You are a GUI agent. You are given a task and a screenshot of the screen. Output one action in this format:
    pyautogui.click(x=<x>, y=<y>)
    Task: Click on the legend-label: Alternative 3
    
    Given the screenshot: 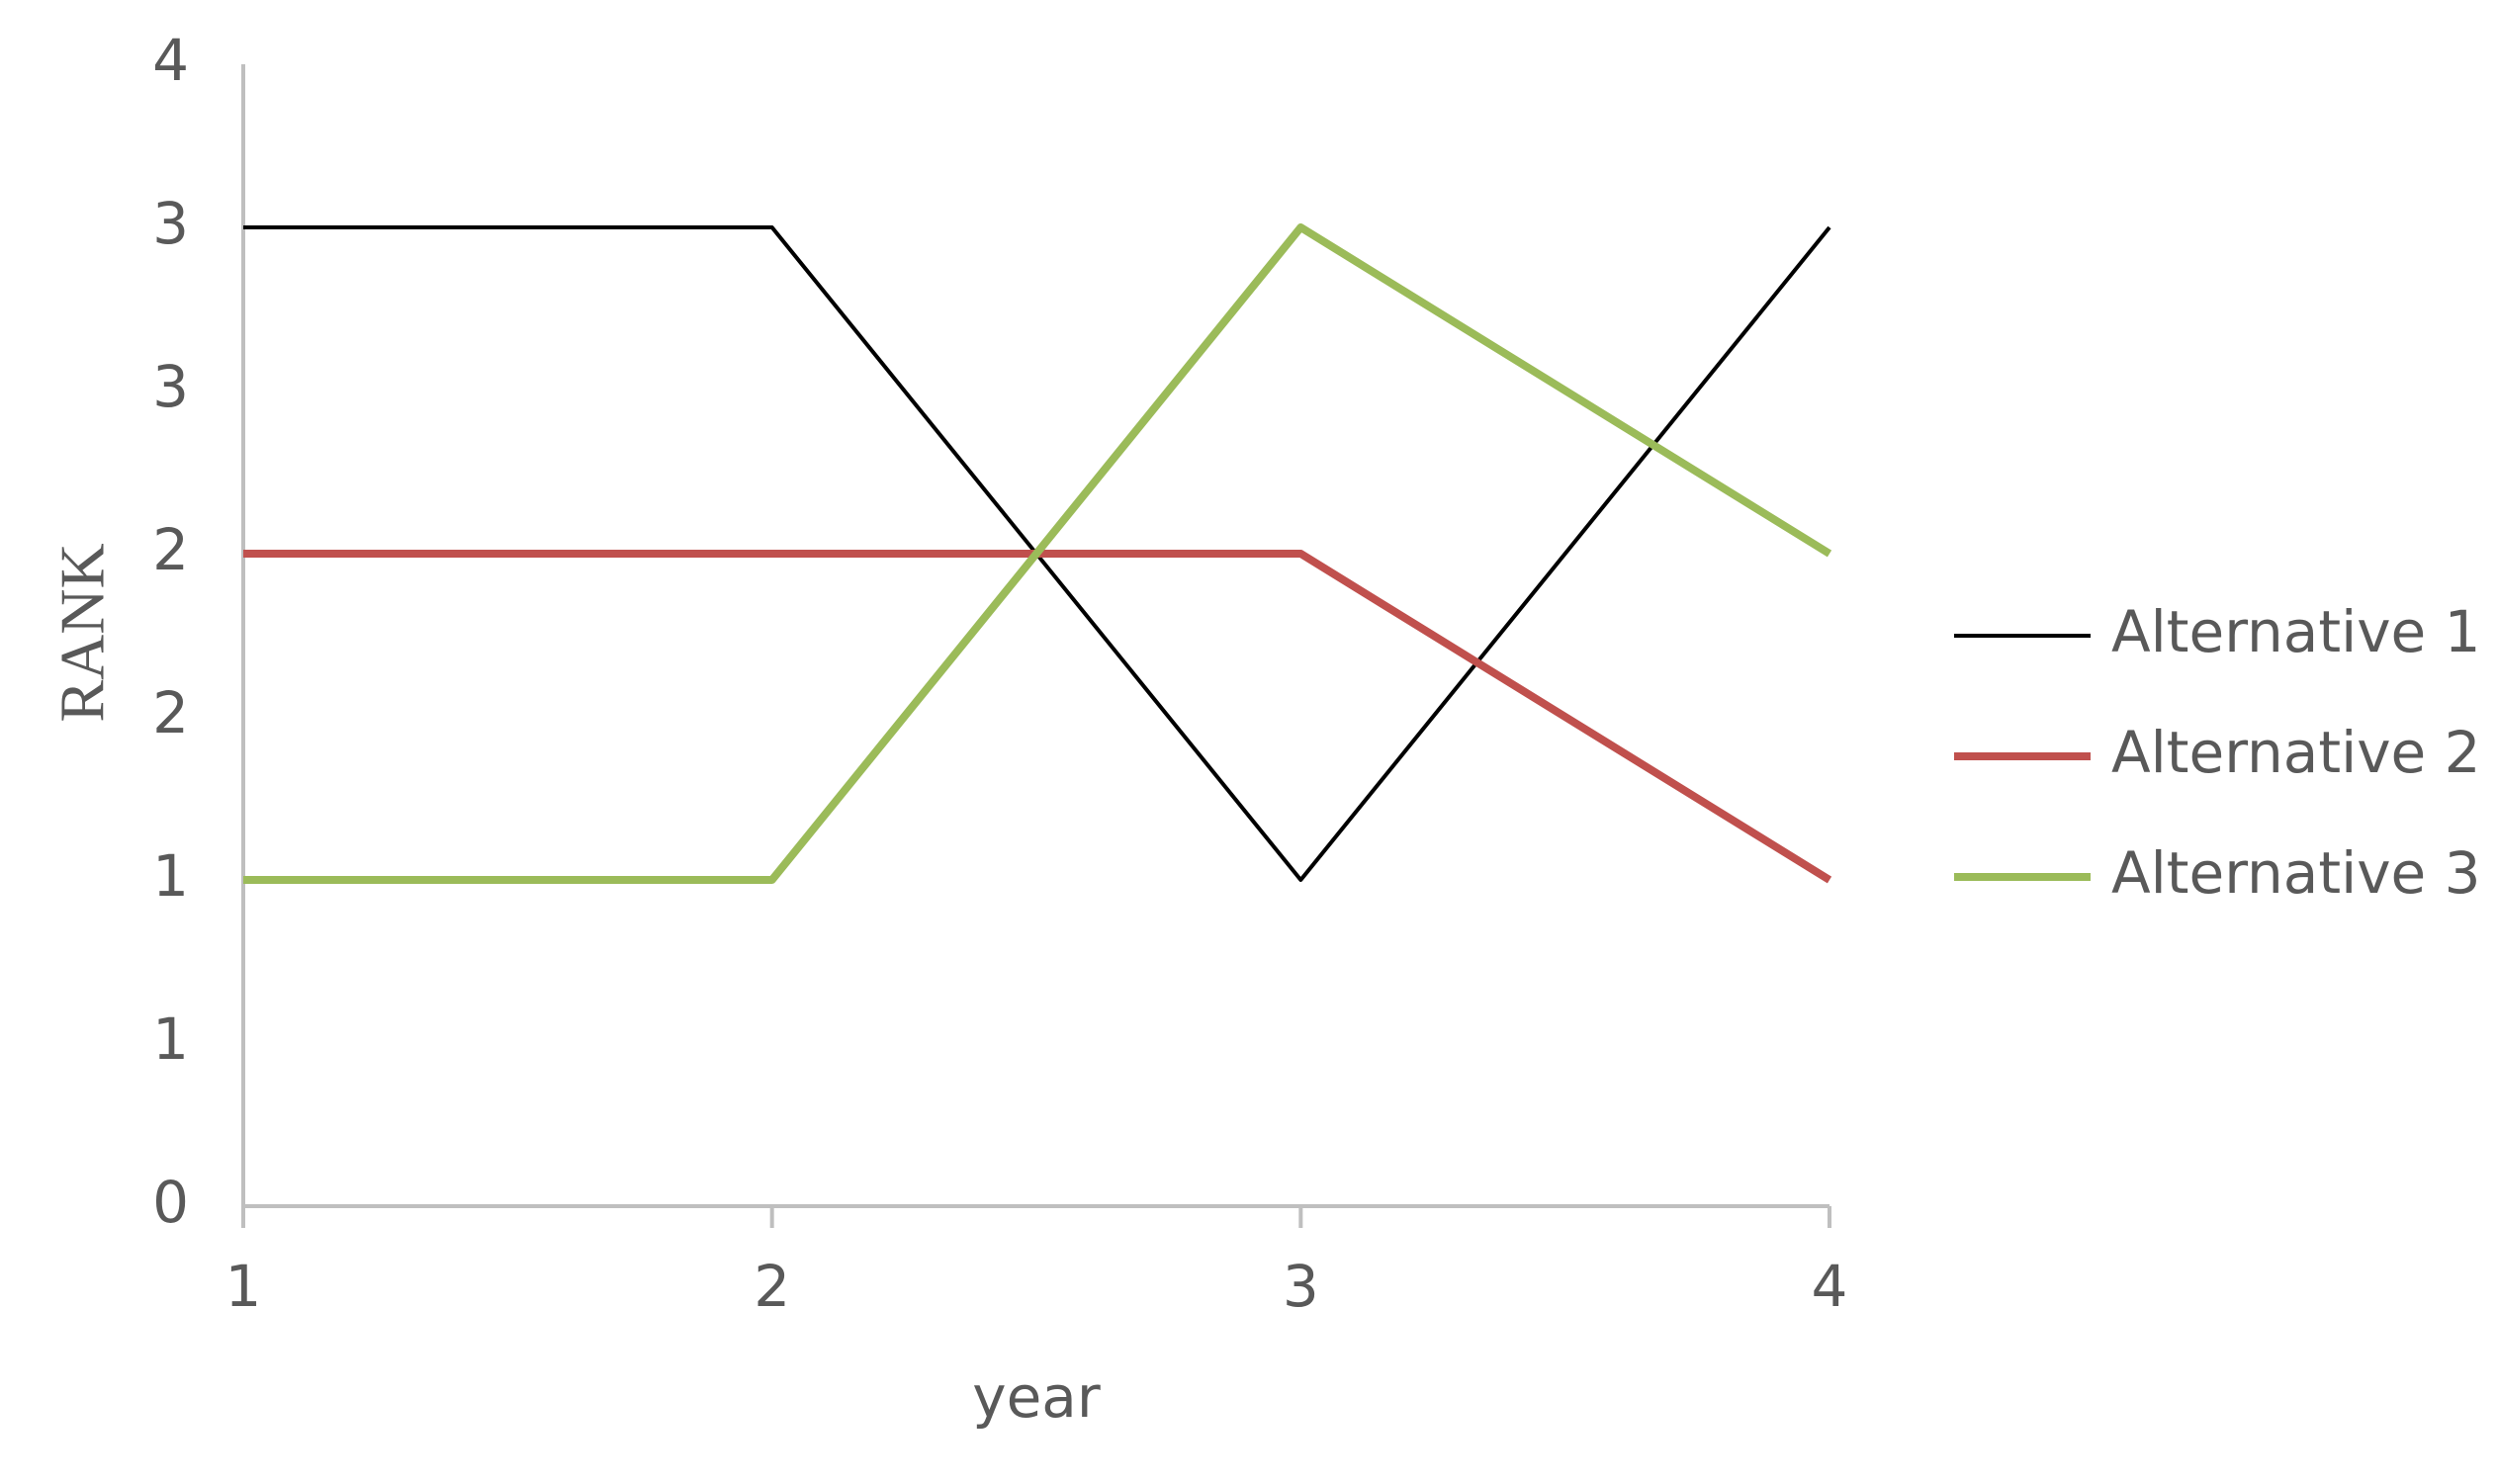 What is the action you would take?
    pyautogui.click(x=2296, y=873)
    